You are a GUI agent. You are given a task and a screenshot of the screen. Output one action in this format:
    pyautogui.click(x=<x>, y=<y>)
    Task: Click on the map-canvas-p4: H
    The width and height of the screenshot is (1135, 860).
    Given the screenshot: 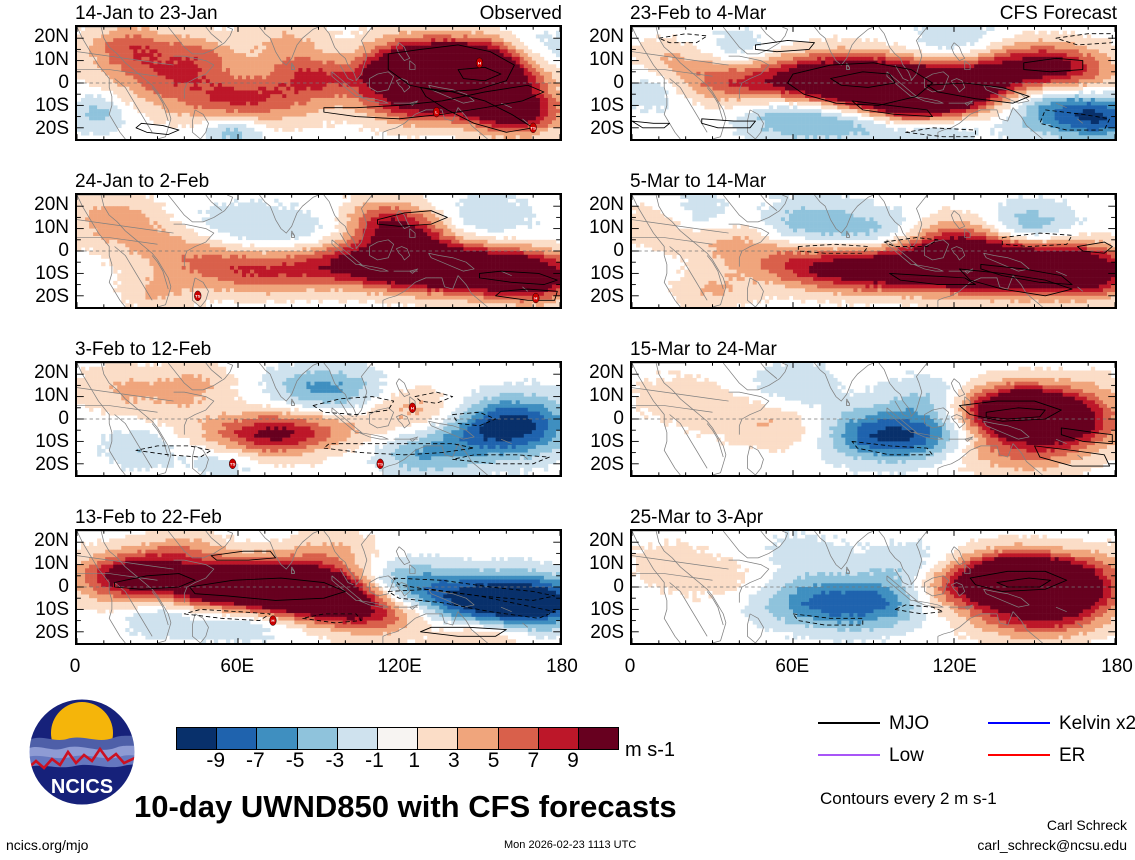 What is the action you would take?
    pyautogui.click(x=318, y=587)
    